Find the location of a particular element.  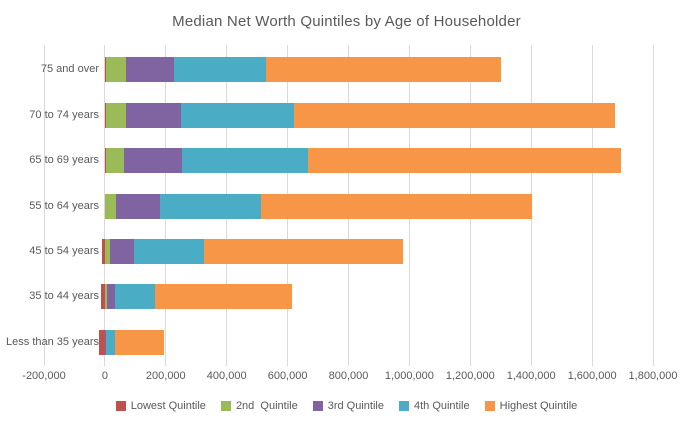

y-category-label: 55 to 64 years is located at coordinates (64, 205).